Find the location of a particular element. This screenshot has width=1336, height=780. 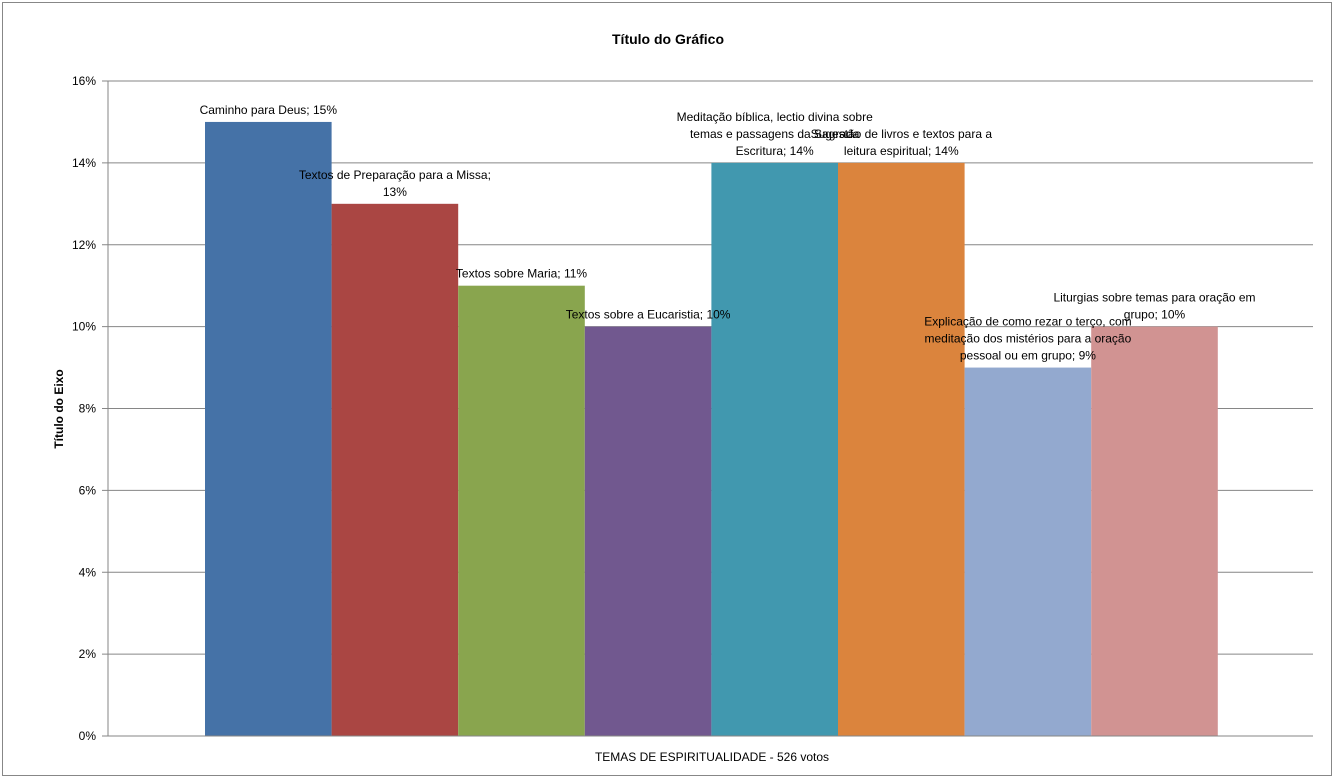

data-label: Textos sobre a Eucaristia; 10% is located at coordinates (648, 315).